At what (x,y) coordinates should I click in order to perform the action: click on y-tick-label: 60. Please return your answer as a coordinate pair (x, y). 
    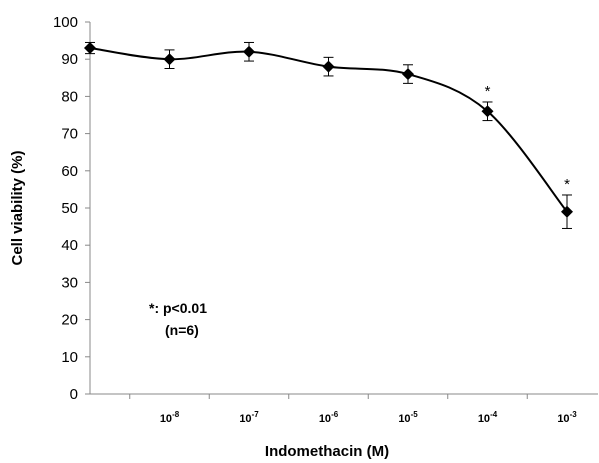
    Looking at the image, I should click on (69, 171).